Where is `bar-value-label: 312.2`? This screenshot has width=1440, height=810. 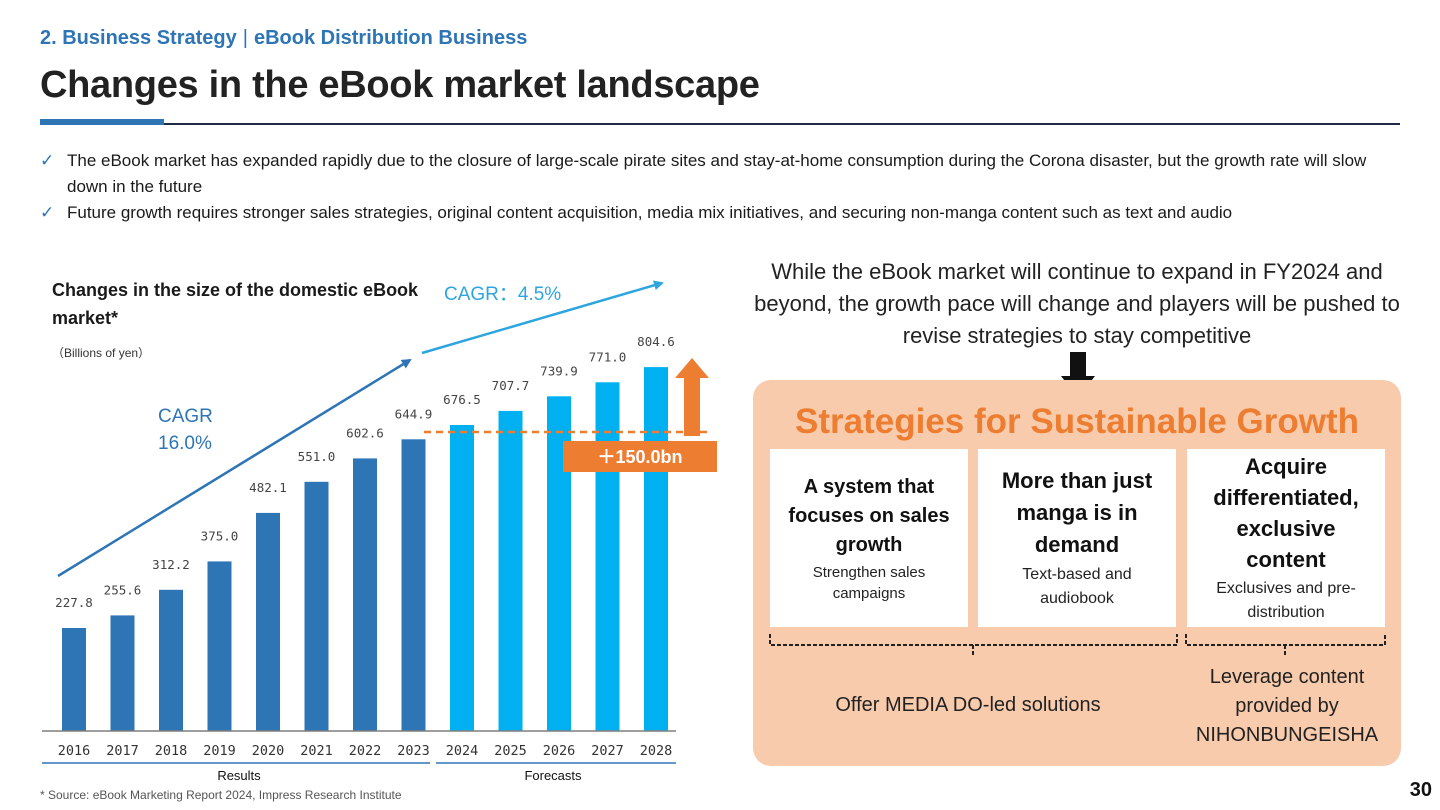
bar-value-label: 312.2 is located at coordinates (171, 564).